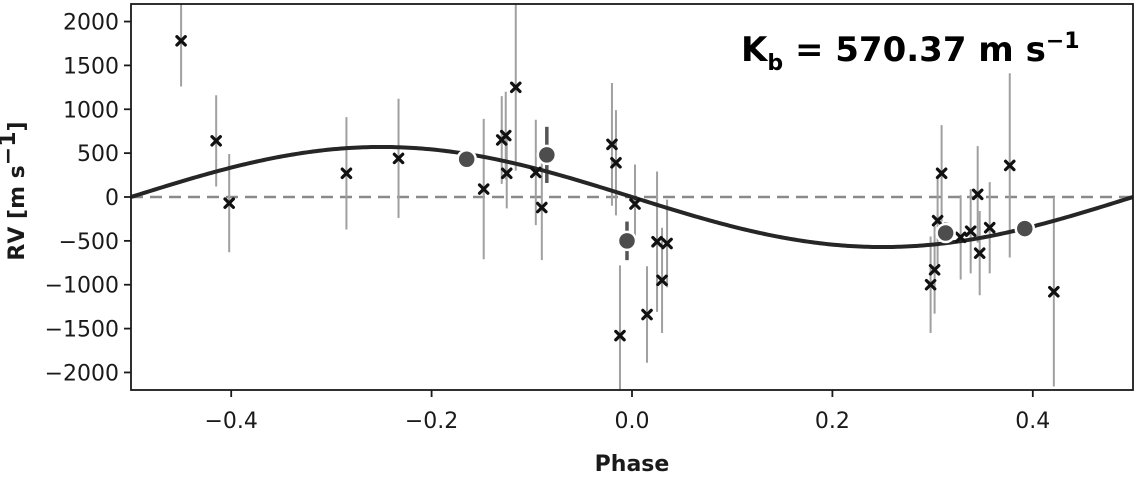 Image resolution: width=1136 pixels, height=477 pixels. Describe the element at coordinates (431, 421) in the screenshot. I see `x-tick-label: −0.2` at that location.